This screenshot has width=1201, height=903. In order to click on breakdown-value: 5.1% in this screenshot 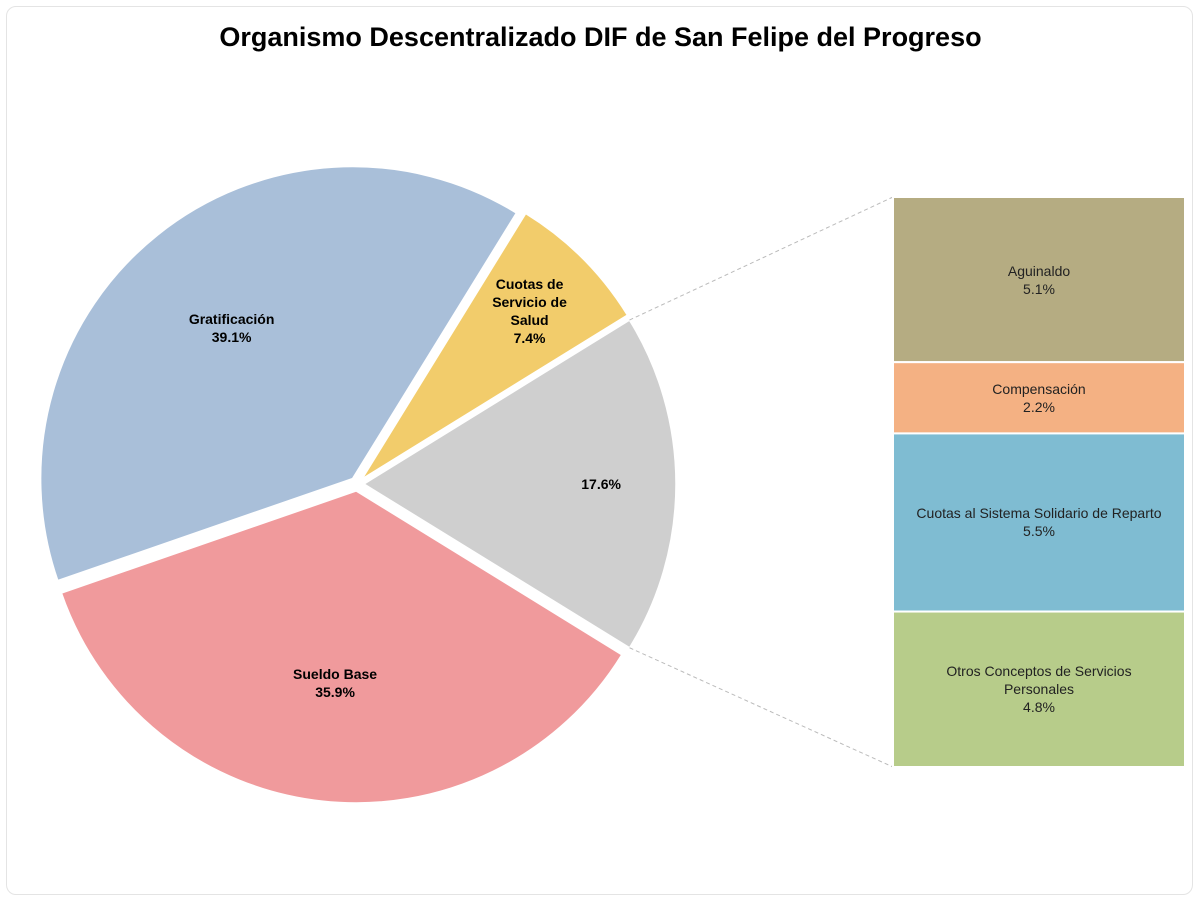, I will do `click(1039, 288)`.